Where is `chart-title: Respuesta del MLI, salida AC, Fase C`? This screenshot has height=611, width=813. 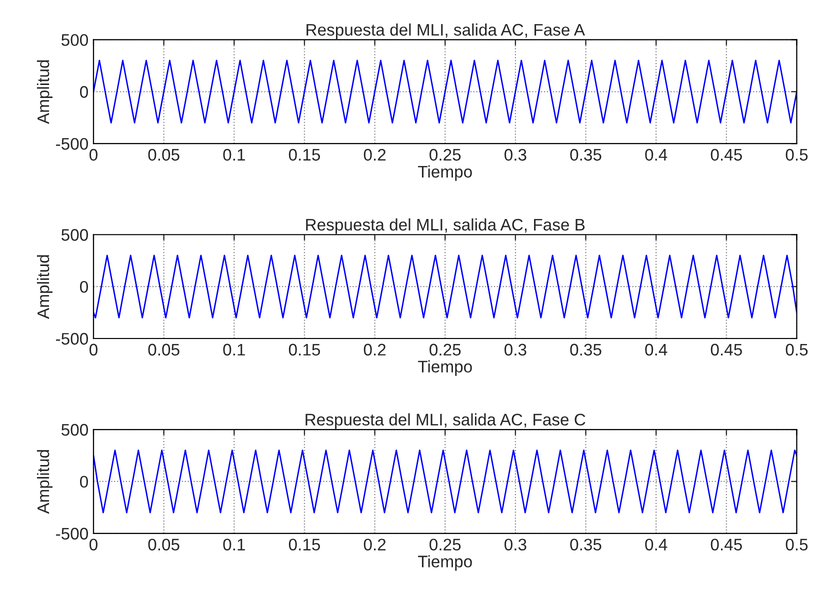 chart-title: Respuesta del MLI, salida AC, Fase C is located at coordinates (446, 421).